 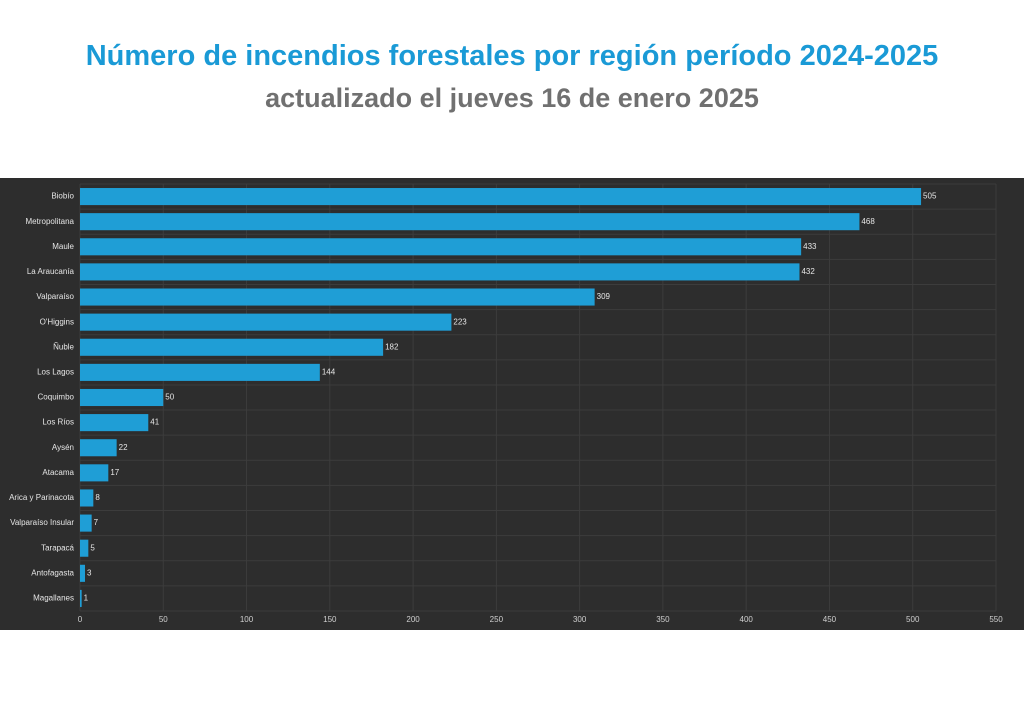 What do you see at coordinates (163, 619) in the screenshot?
I see `x-tick-label: 50` at bounding box center [163, 619].